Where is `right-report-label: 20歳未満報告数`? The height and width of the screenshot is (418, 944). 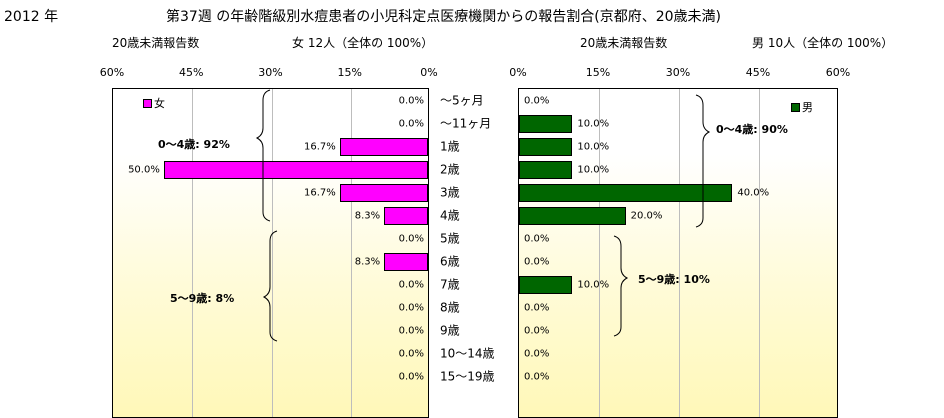 right-report-label: 20歳未満報告数 is located at coordinates (624, 43).